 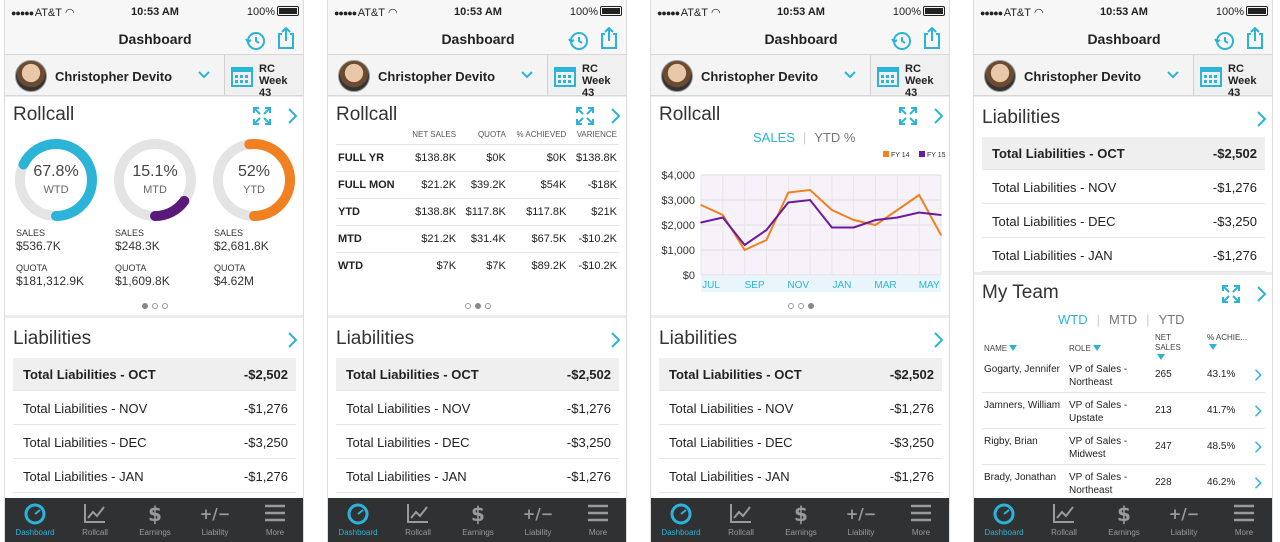 What do you see at coordinates (477, 158) in the screenshot?
I see `table-row: FULL YR $138.8K $0K $0K $138.8K` at bounding box center [477, 158].